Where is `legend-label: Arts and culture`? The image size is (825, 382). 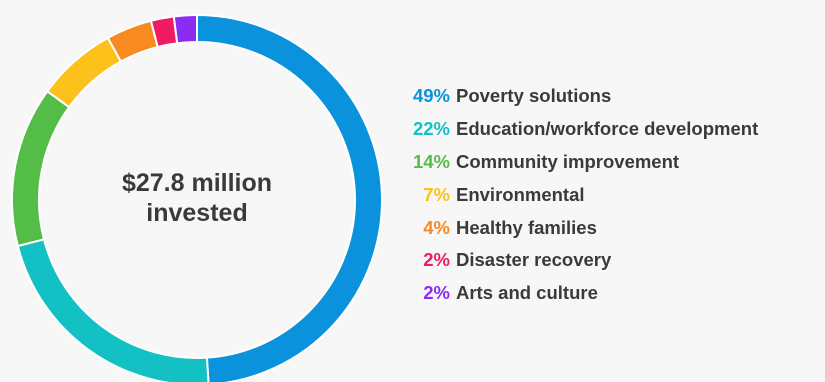
legend-label: Arts and culture is located at coordinates (527, 293).